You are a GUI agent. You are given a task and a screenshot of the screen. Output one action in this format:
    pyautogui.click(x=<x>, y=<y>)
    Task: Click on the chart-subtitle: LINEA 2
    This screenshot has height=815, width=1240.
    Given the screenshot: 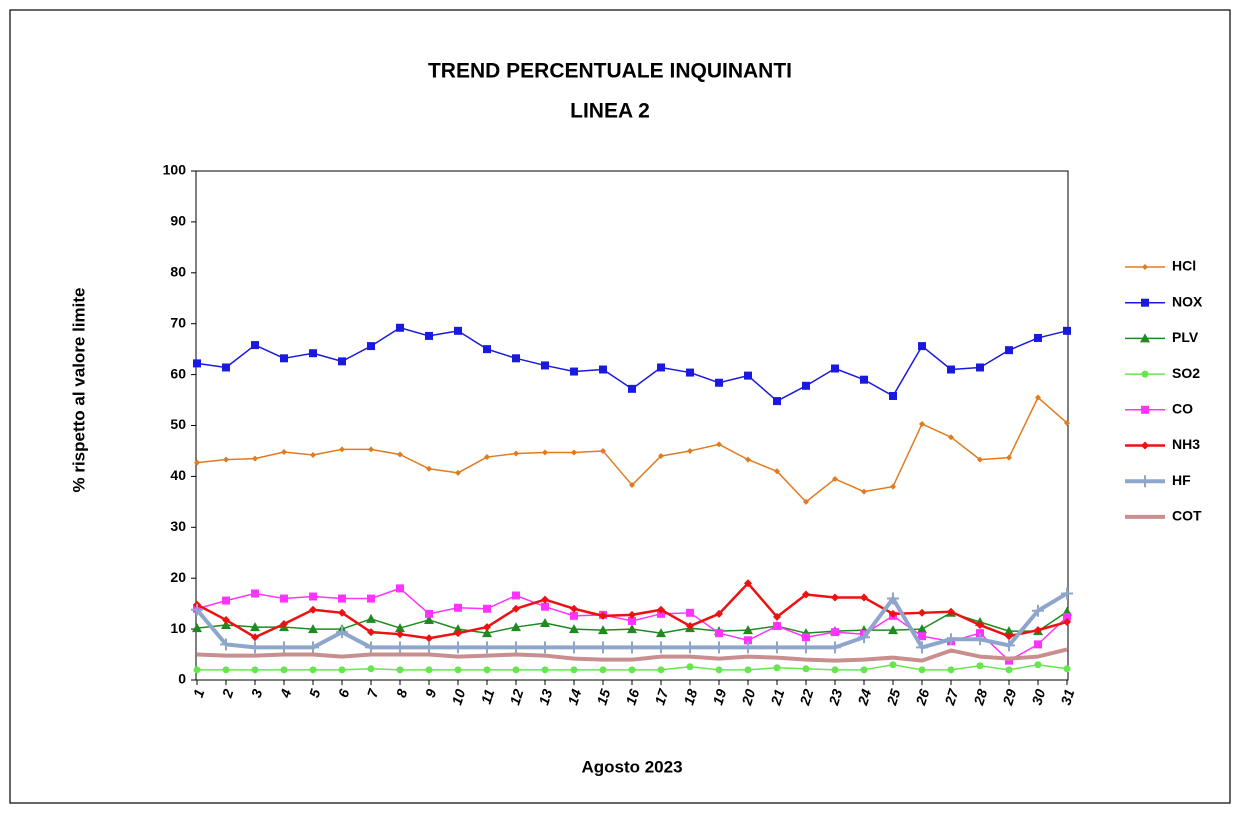 What is the action you would take?
    pyautogui.click(x=610, y=111)
    